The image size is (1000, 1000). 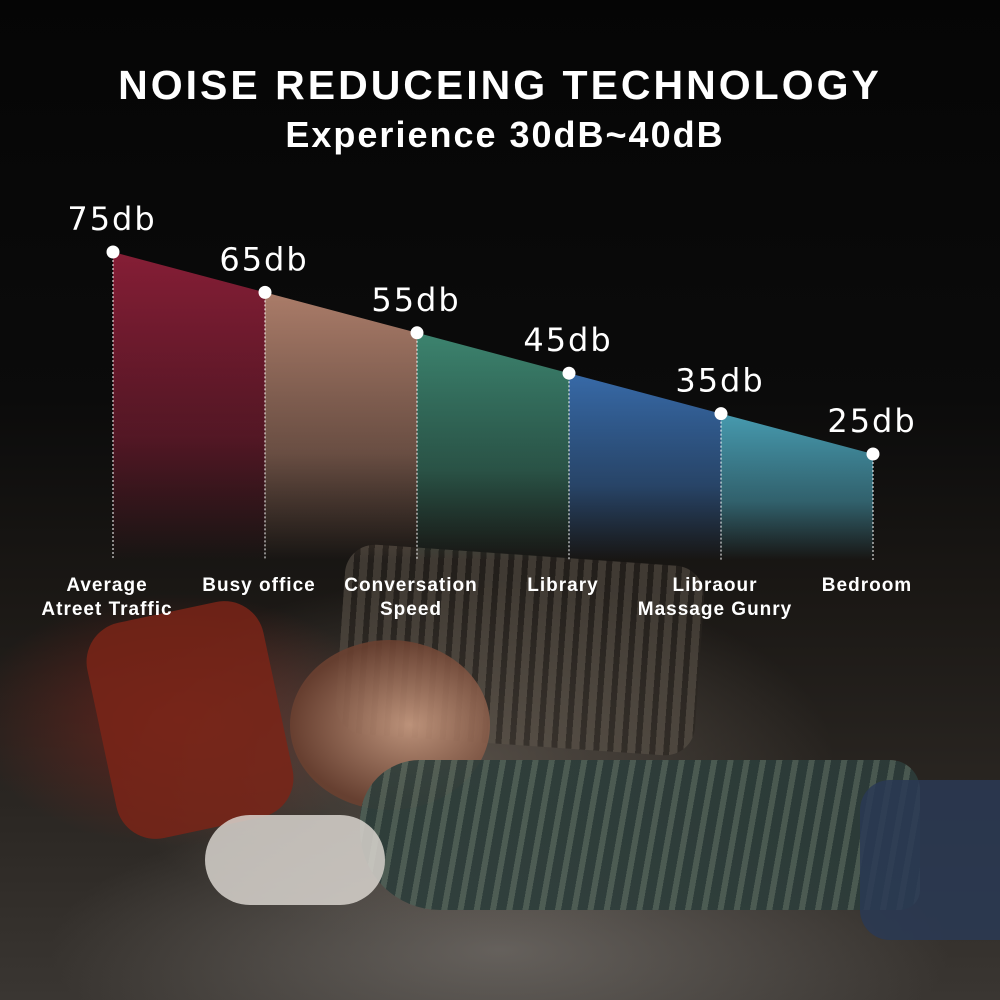 I want to click on category-label: Average Atreet Traffic, so click(x=106, y=598).